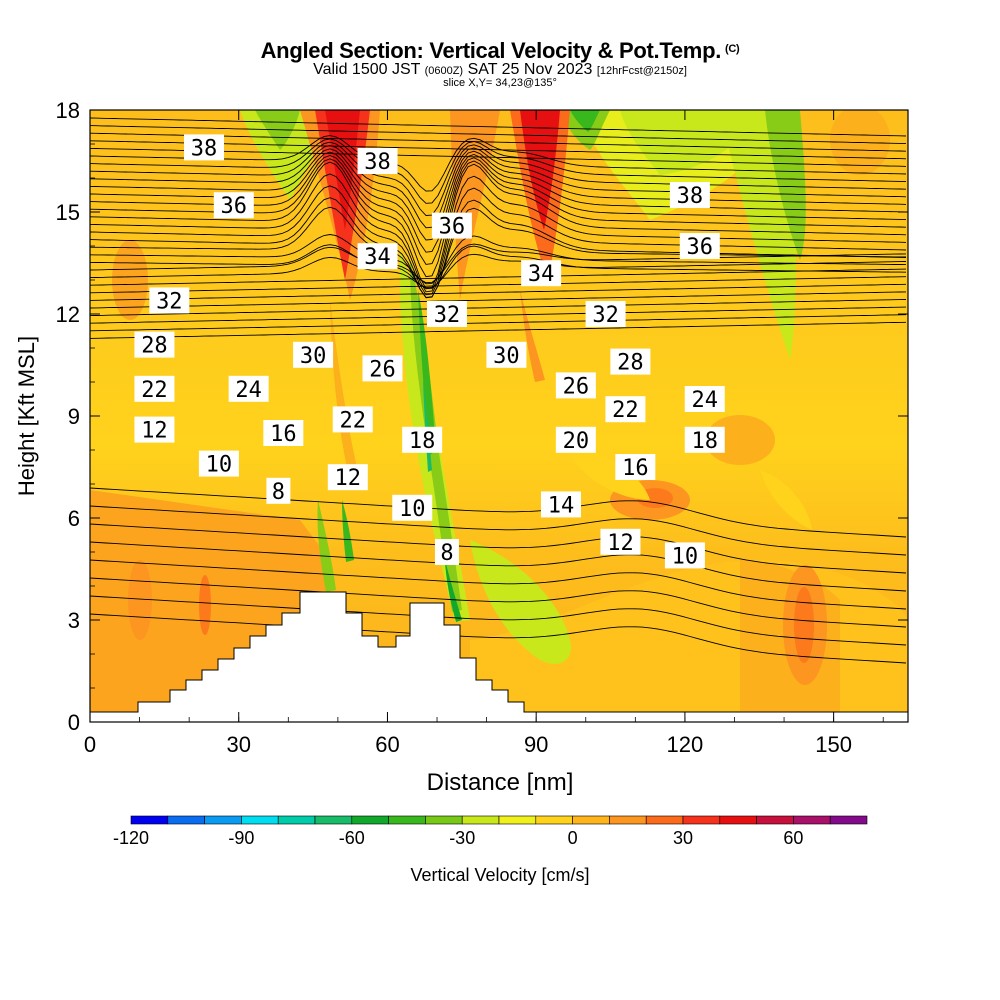 The height and width of the screenshot is (1000, 1000). Describe the element at coordinates (74, 416) in the screenshot. I see `y-tick-label: 9` at that location.